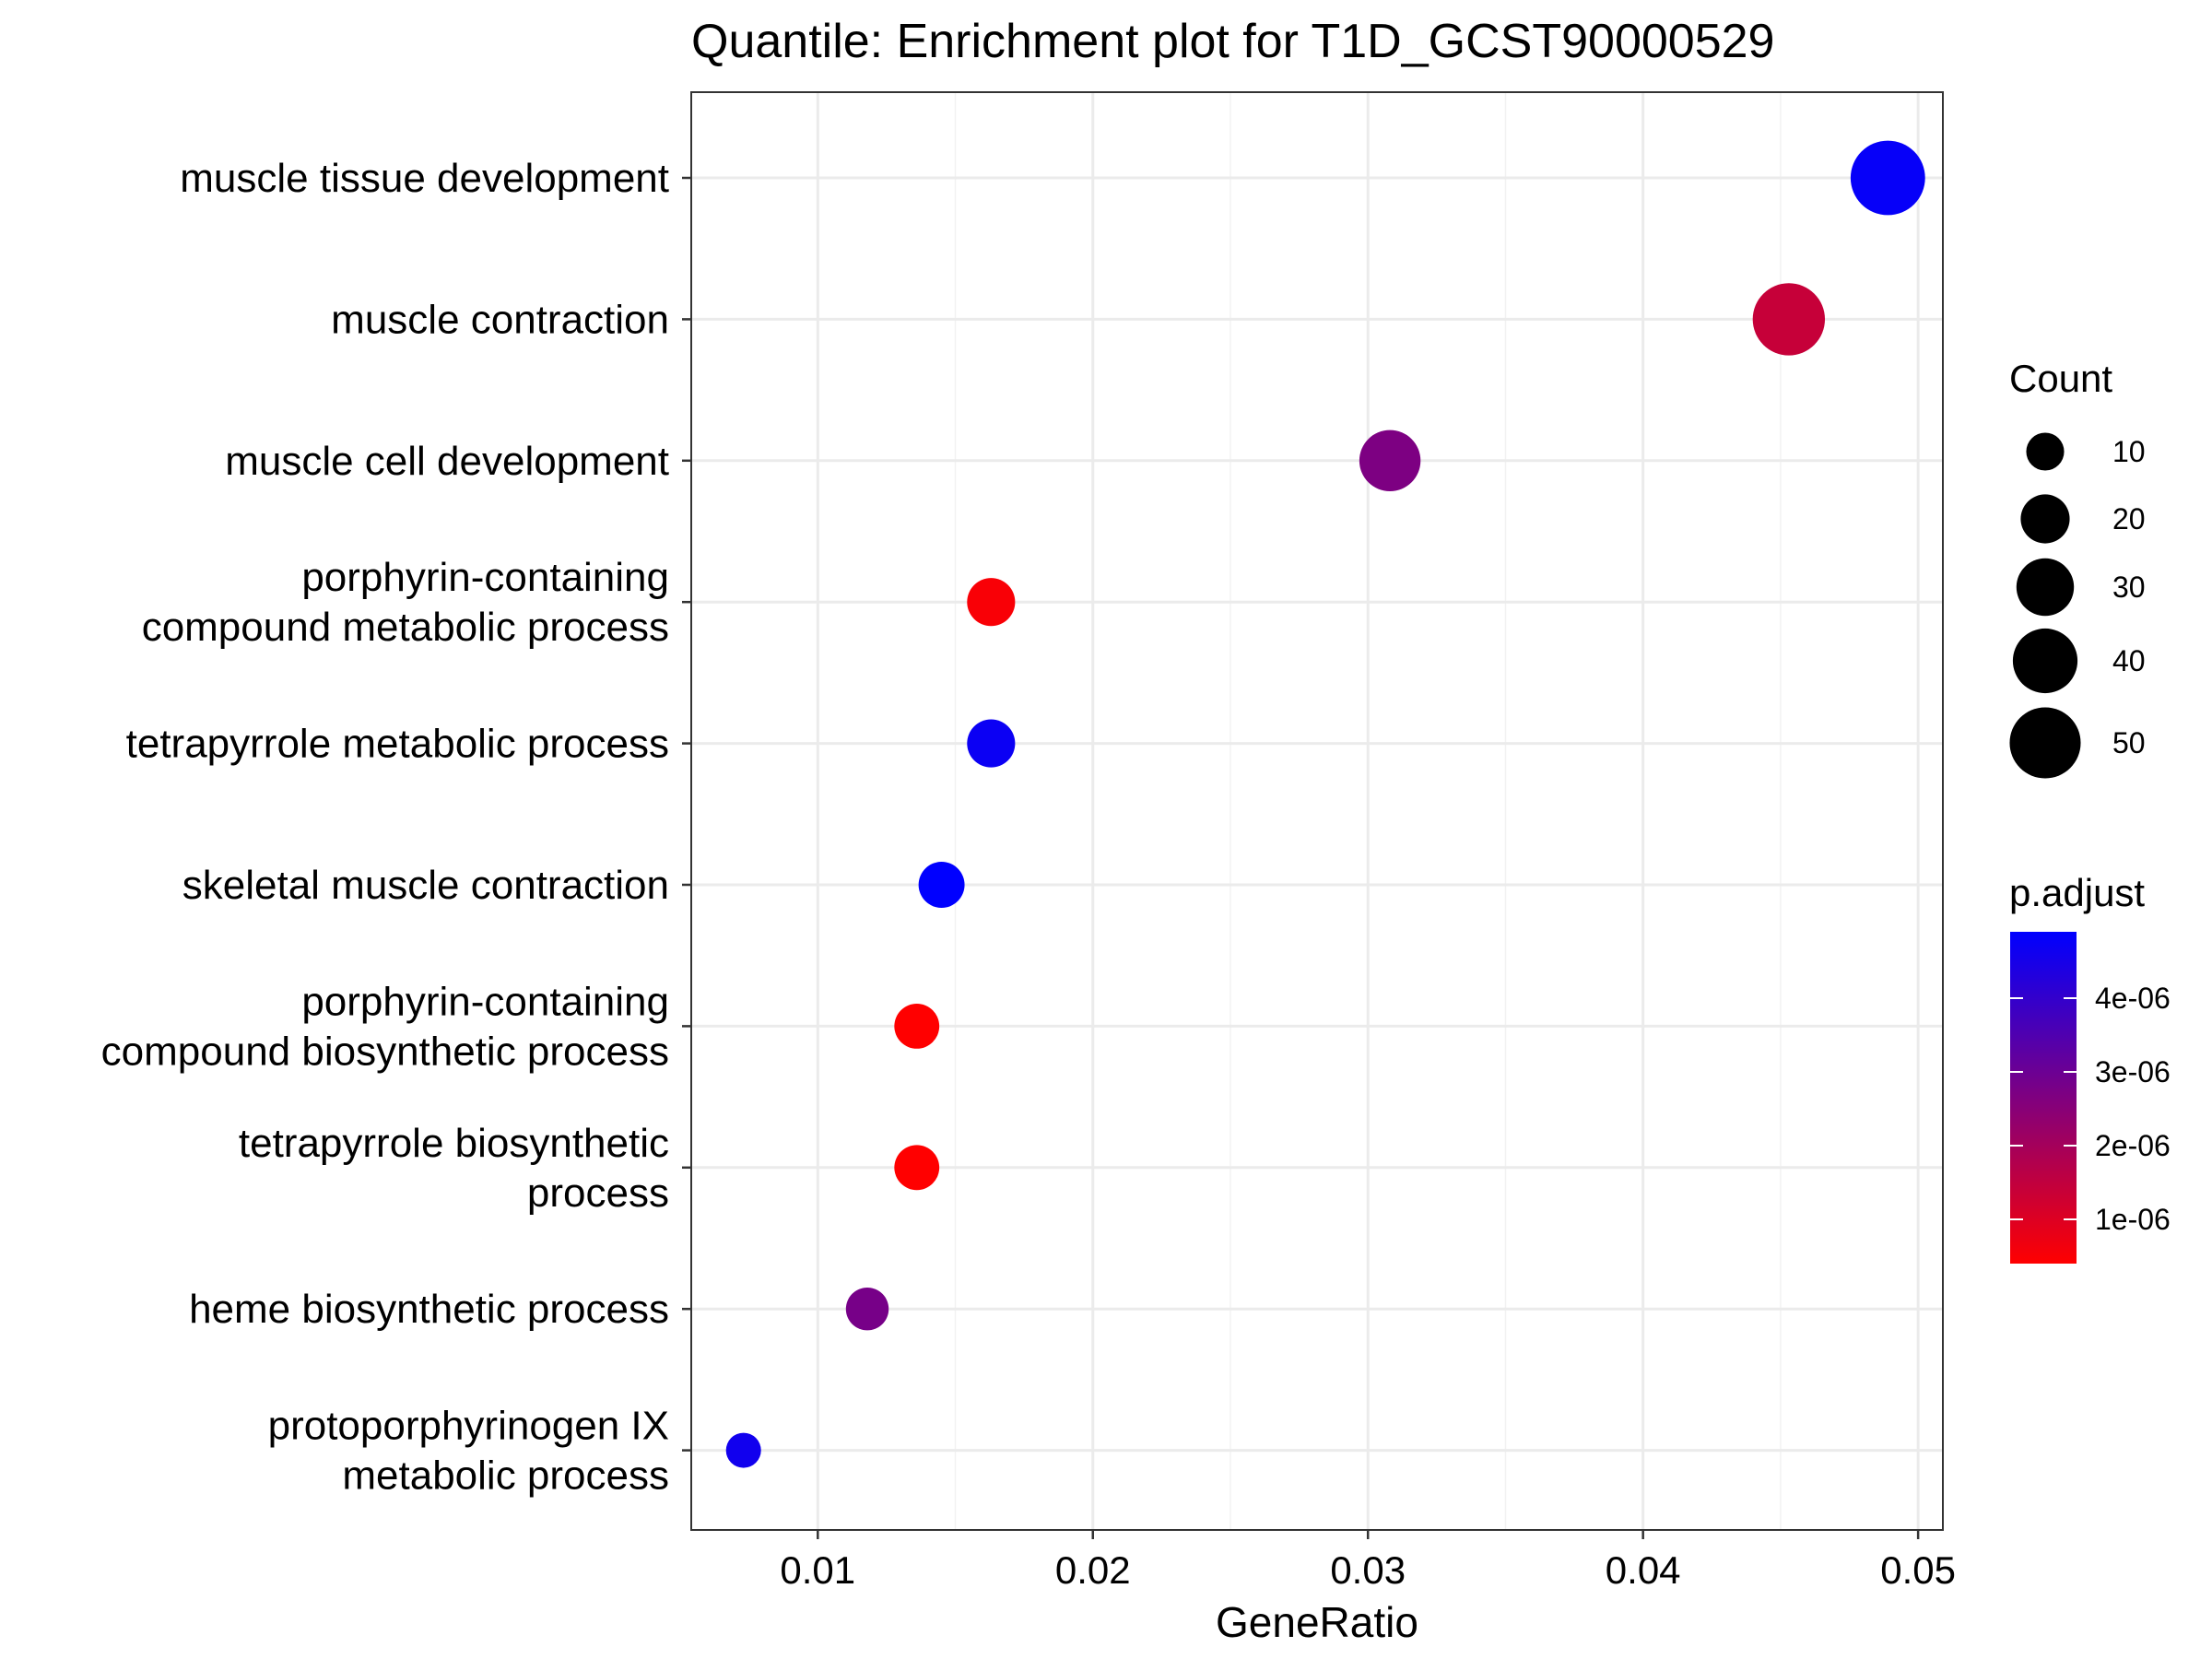 Image resolution: width=2212 pixels, height=1659 pixels. I want to click on p-adjust-colorbar, so click(2043, 1098).